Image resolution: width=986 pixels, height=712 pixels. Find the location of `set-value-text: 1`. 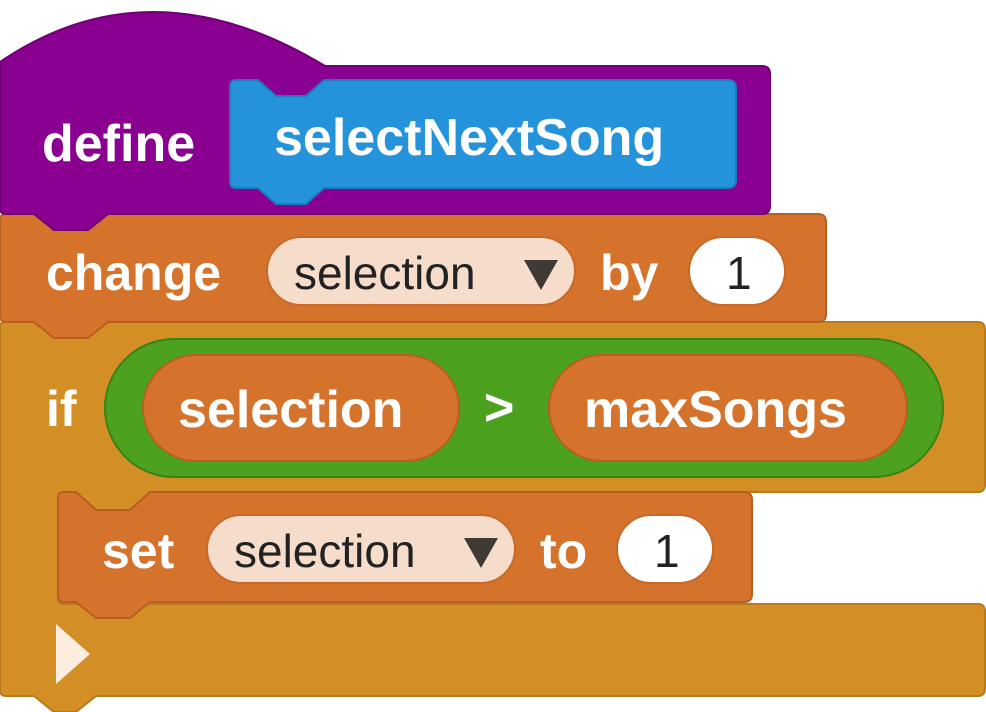

set-value-text: 1 is located at coordinates (667, 551).